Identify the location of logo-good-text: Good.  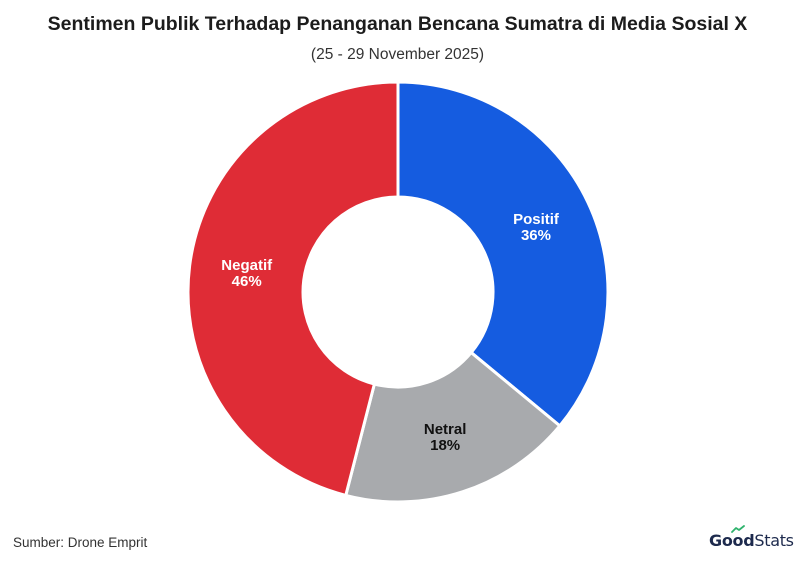
(732, 540).